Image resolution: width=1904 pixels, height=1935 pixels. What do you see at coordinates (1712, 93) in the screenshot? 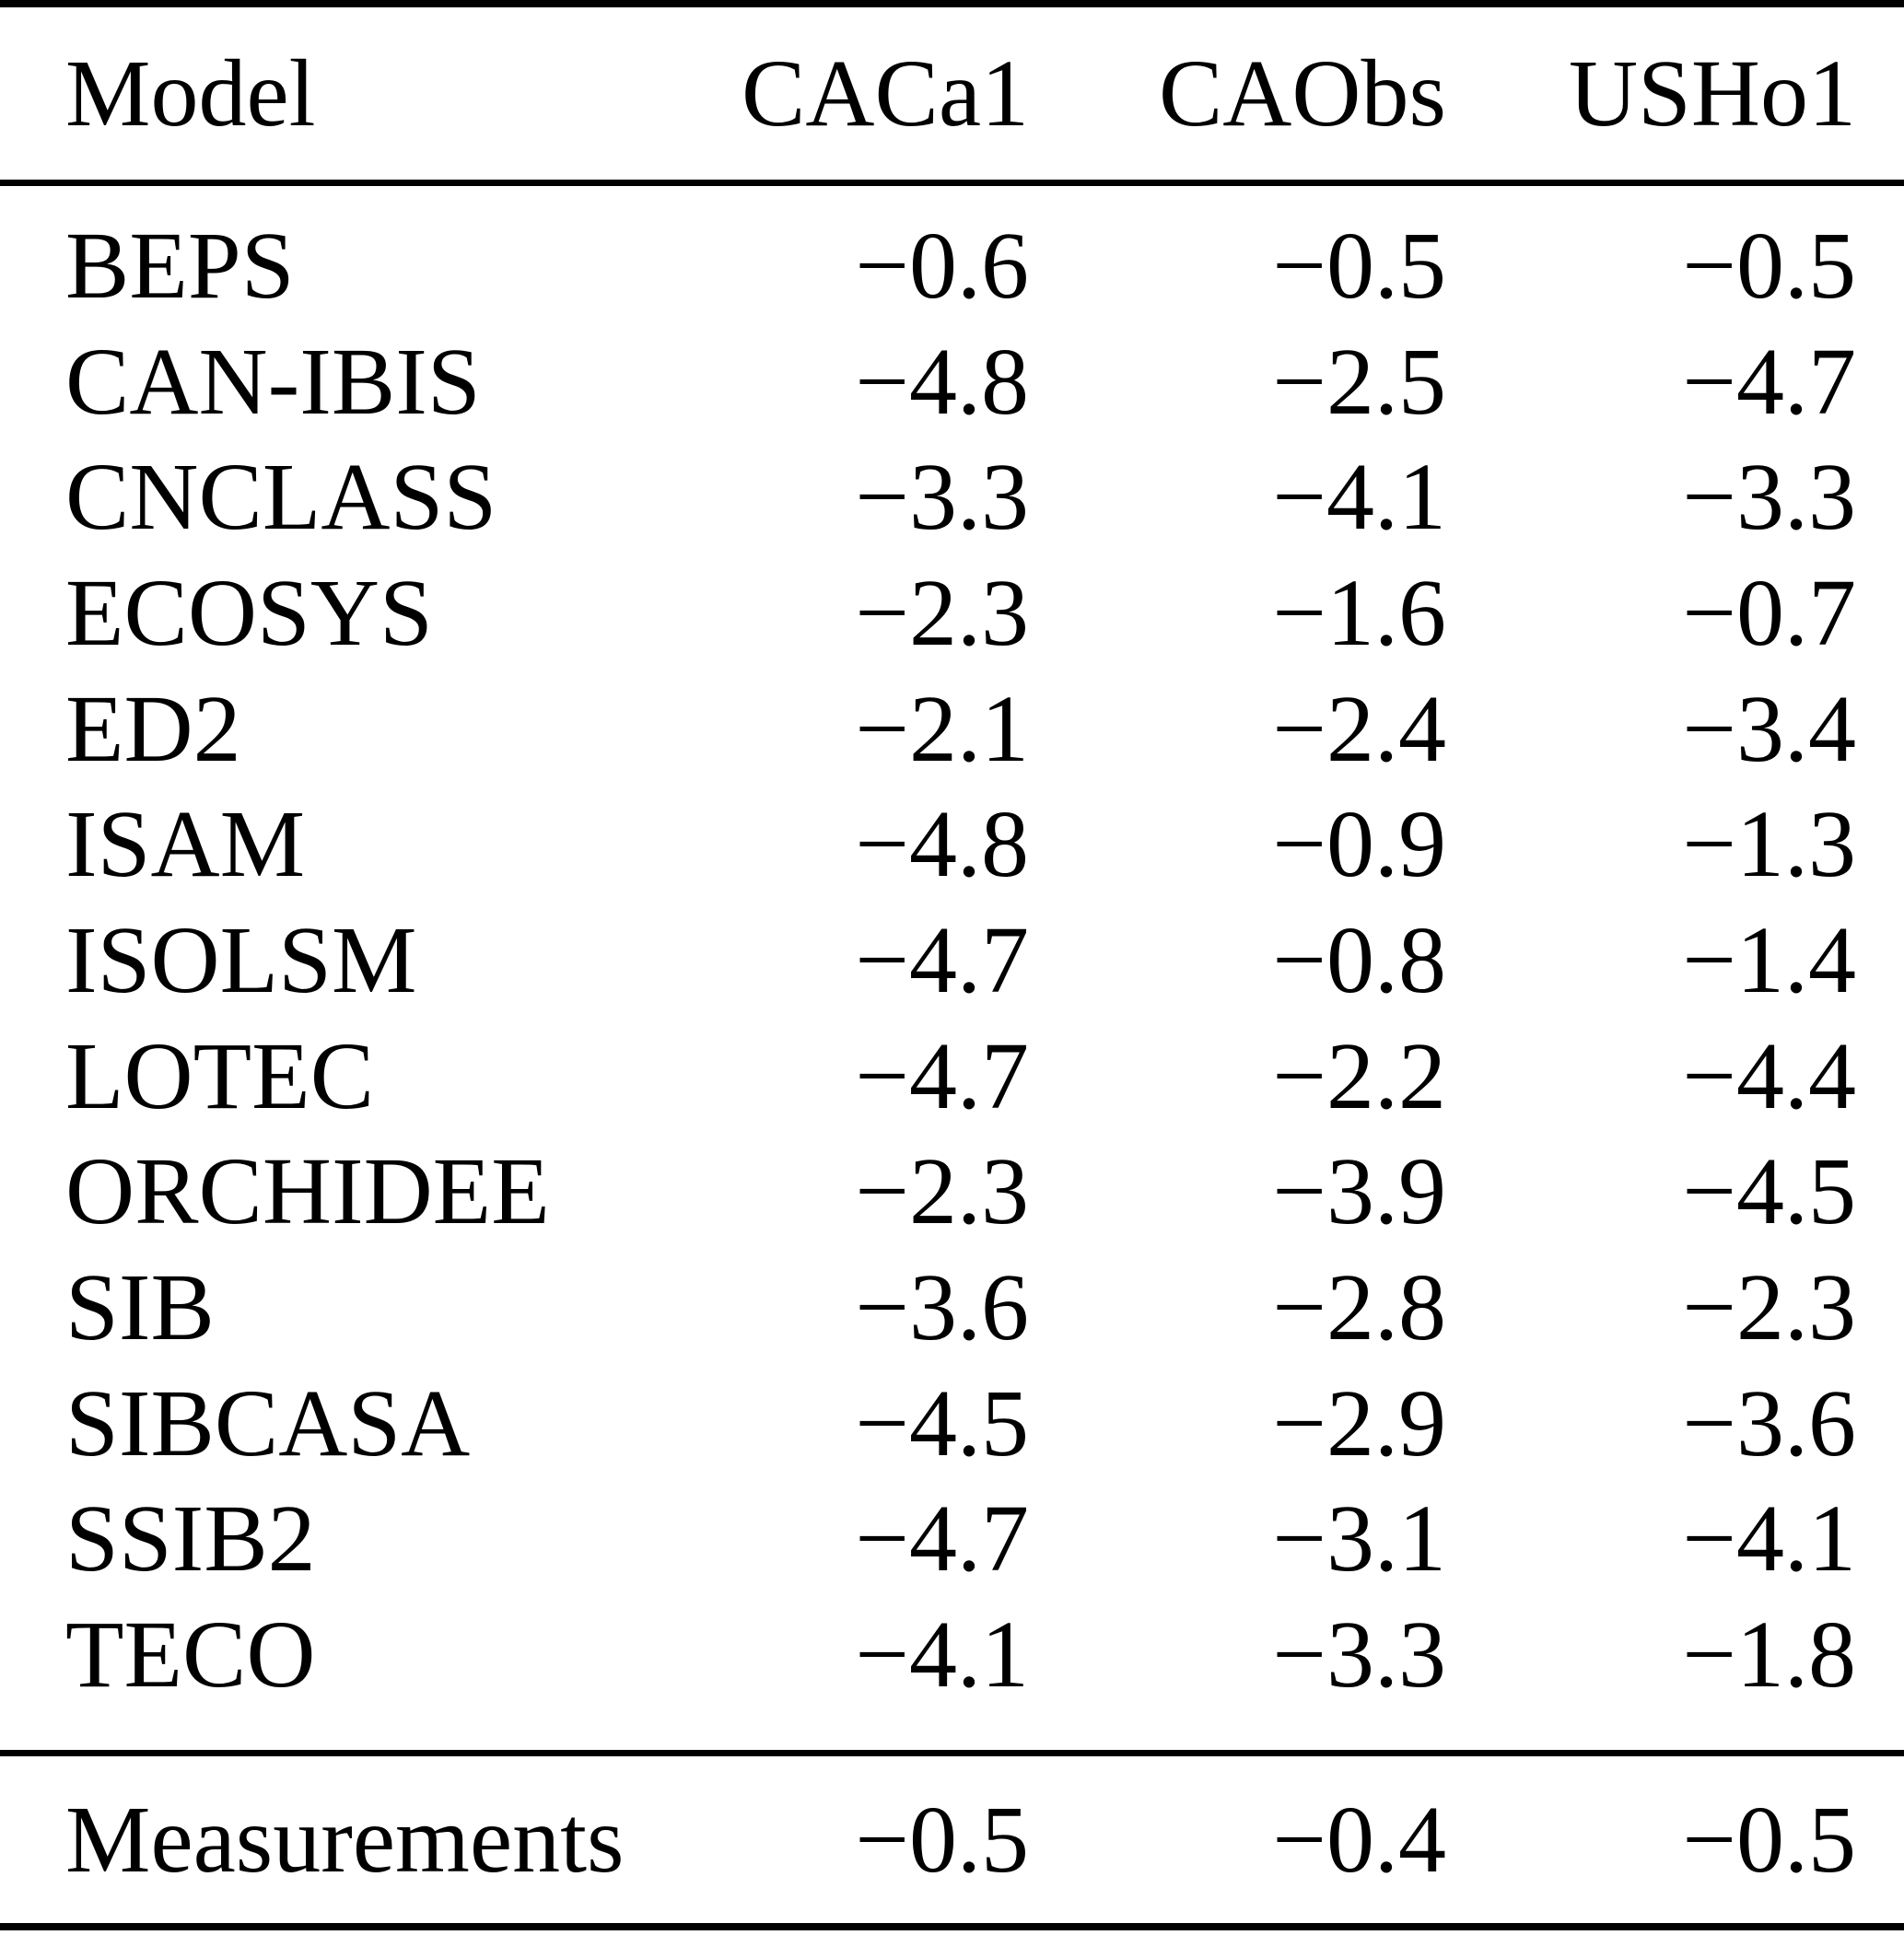
I see `column-header-usho1: USHo1` at bounding box center [1712, 93].